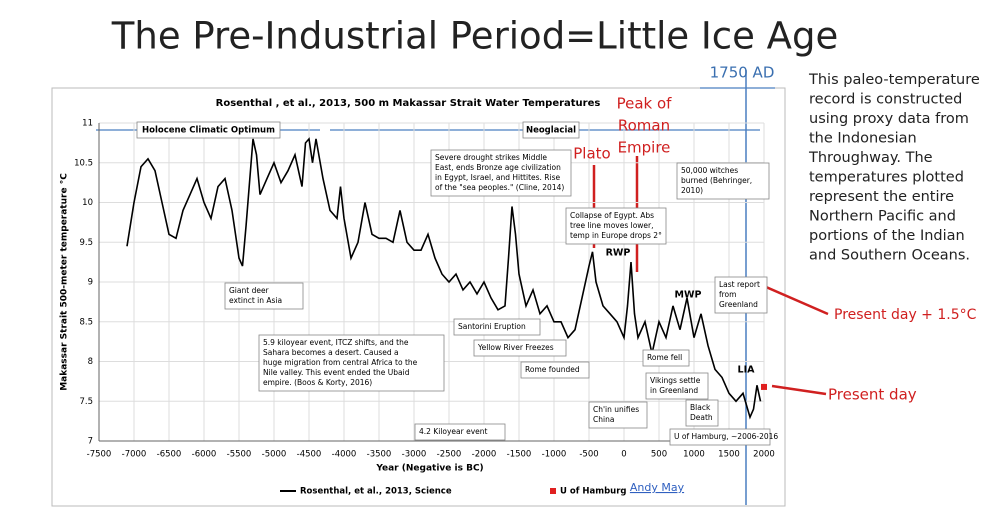 This screenshot has width=1005, height=521. Describe the element at coordinates (274, 455) in the screenshot. I see `x-tick-label: -5000` at that location.